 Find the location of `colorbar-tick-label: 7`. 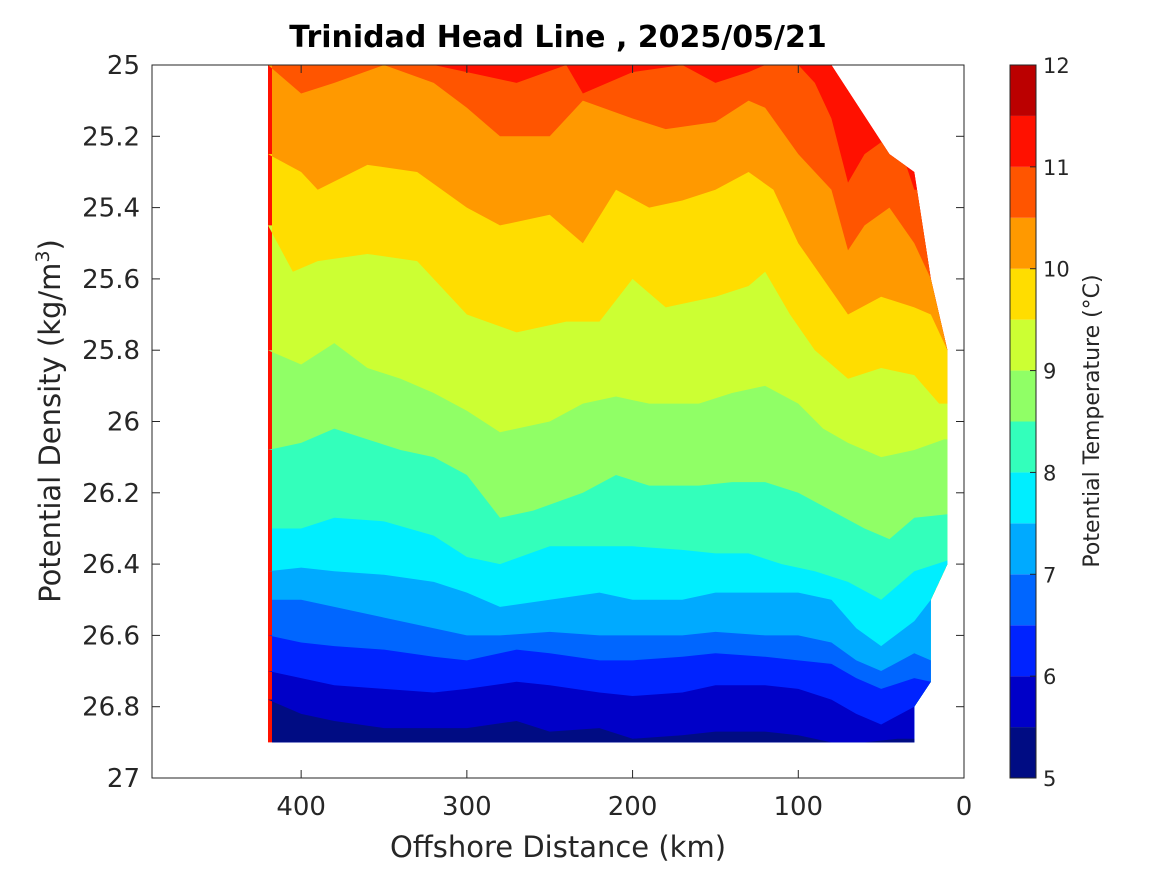

colorbar-tick-label: 7 is located at coordinates (1049, 575).